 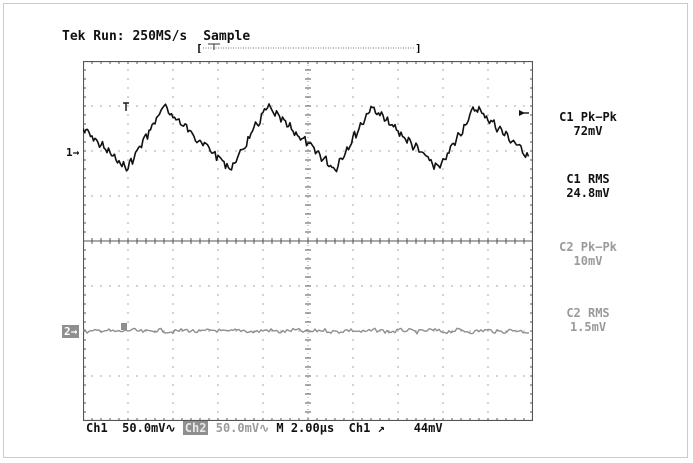 What do you see at coordinates (309, 48) in the screenshot?
I see `record-position-indicator: [ ]` at bounding box center [309, 48].